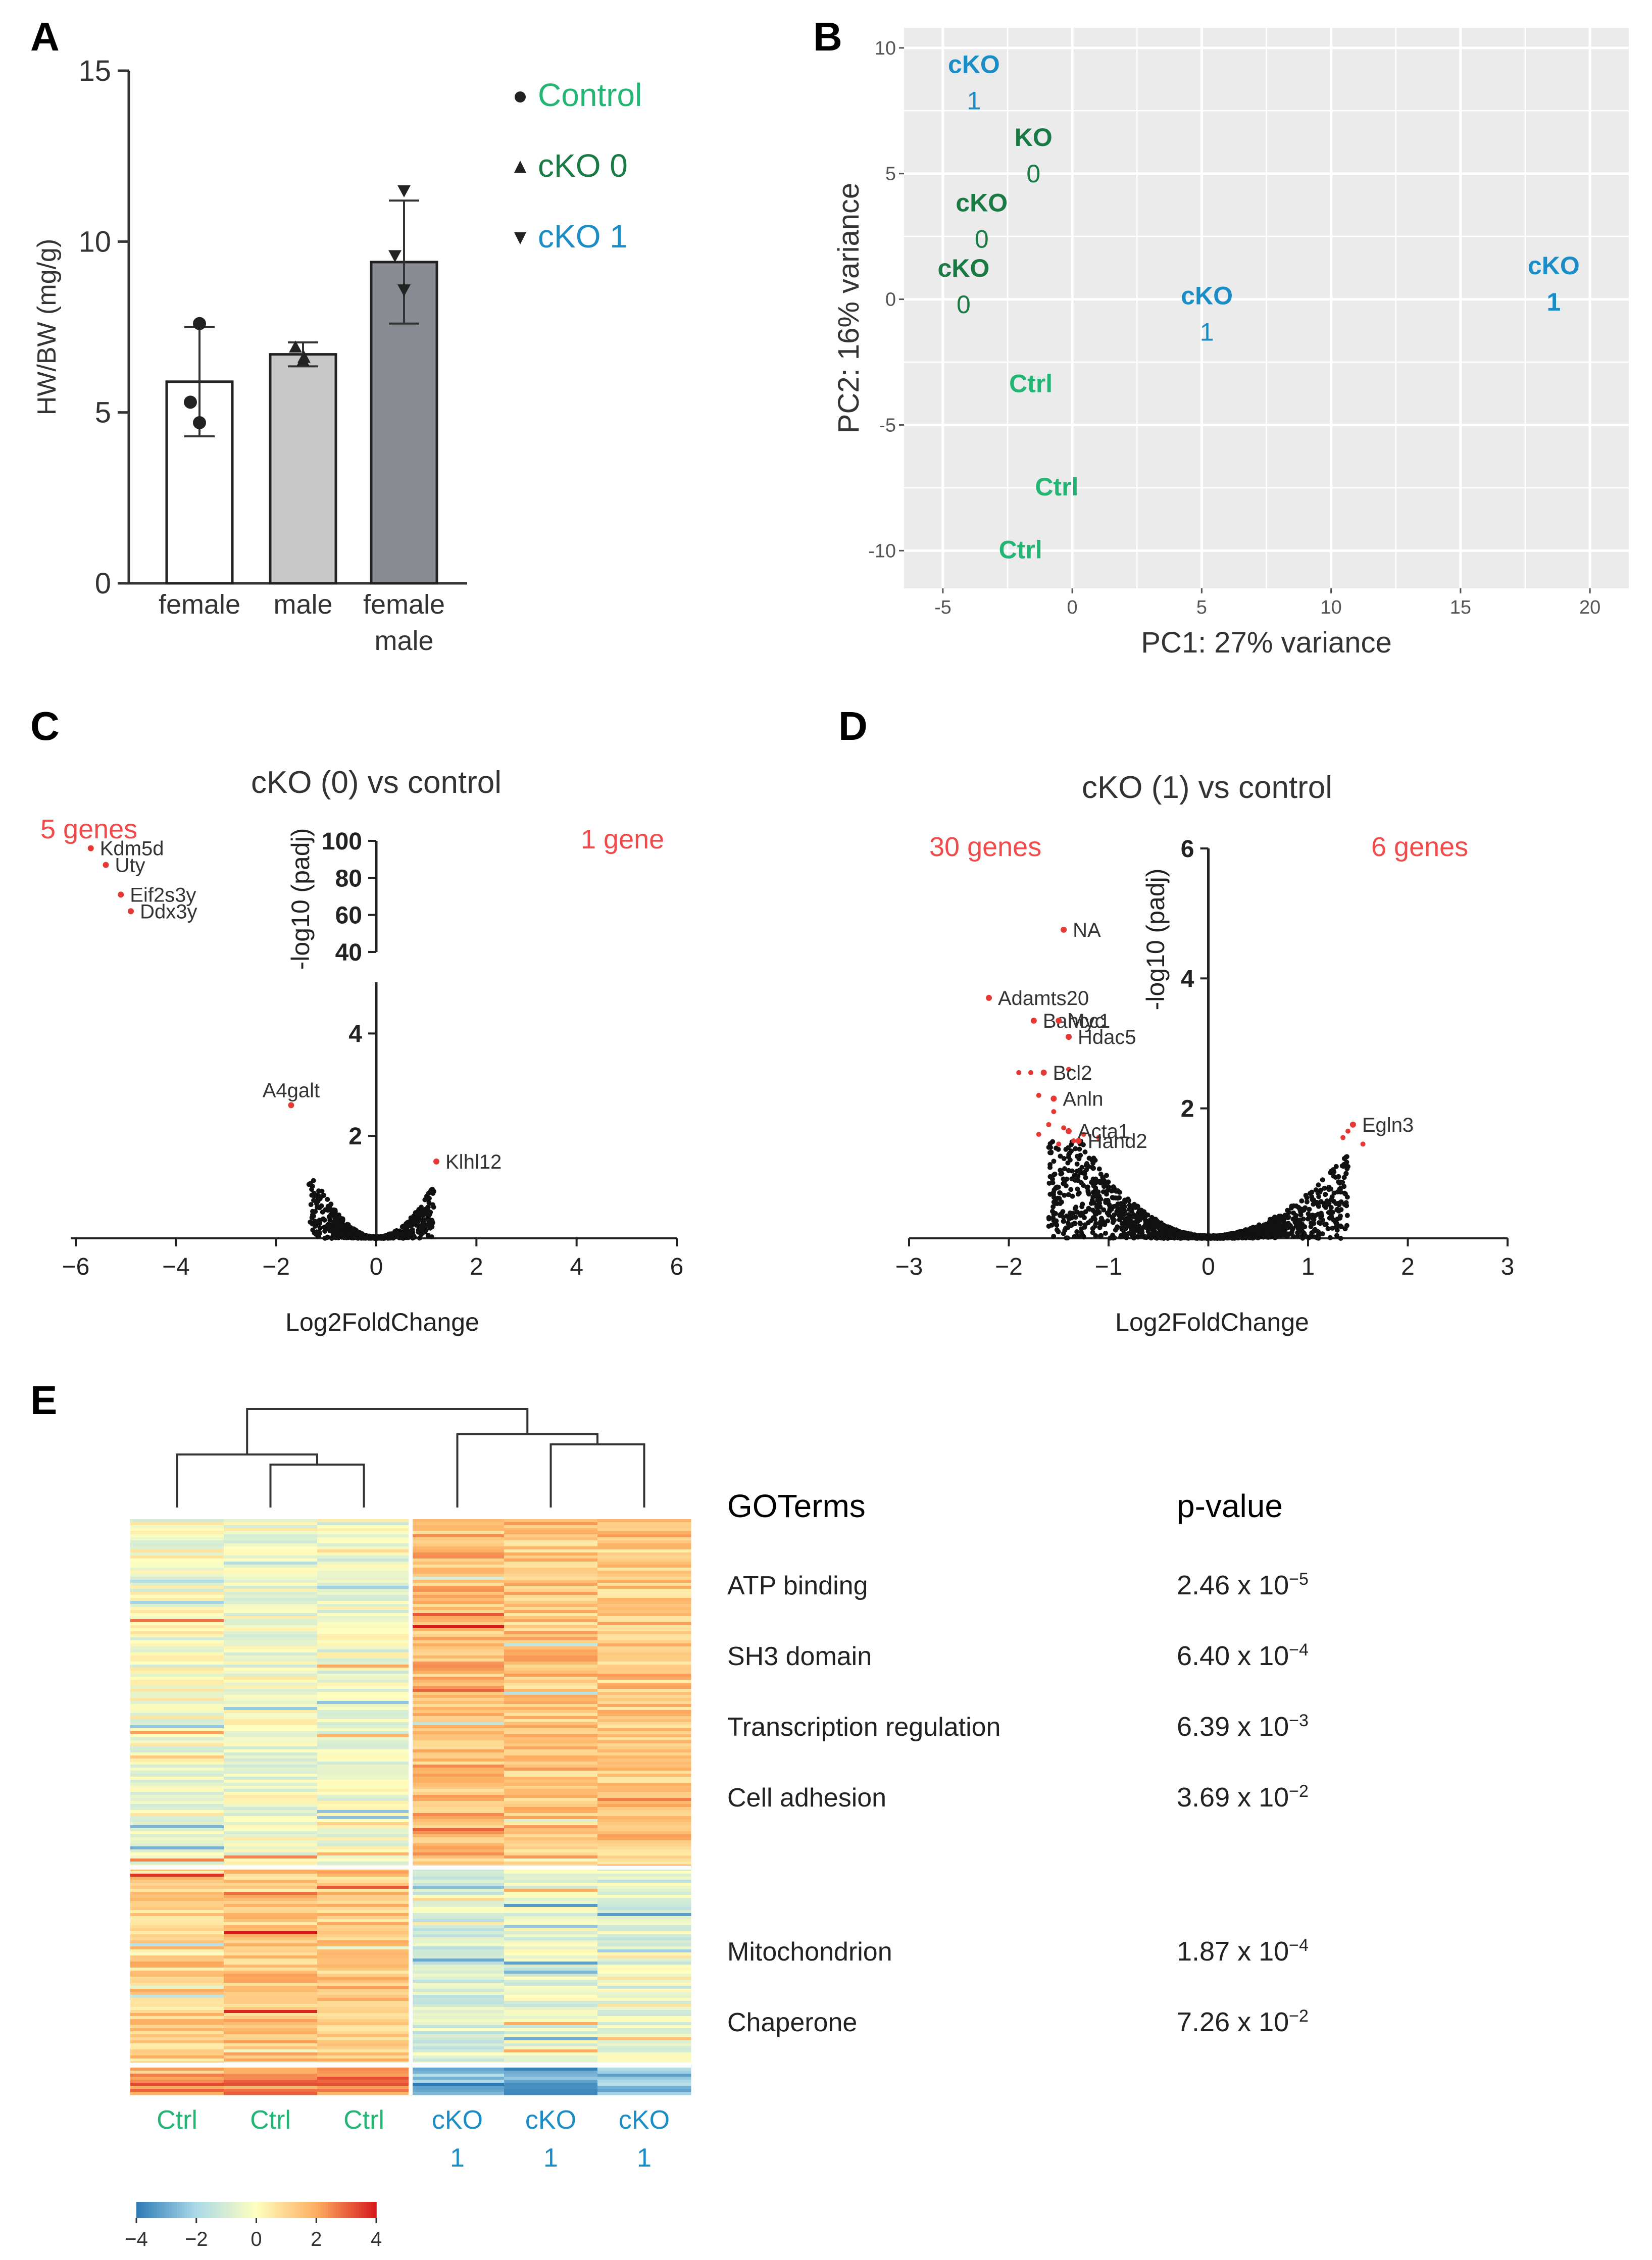  What do you see at coordinates (458, 2158) in the screenshot?
I see `column-sublabel: 1` at bounding box center [458, 2158].